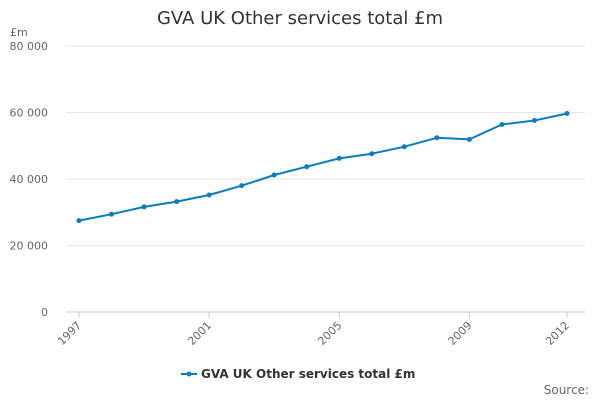 Image resolution: width=600 pixels, height=400 pixels. What do you see at coordinates (69, 333) in the screenshot?
I see `x-tick-label: 1997` at bounding box center [69, 333].